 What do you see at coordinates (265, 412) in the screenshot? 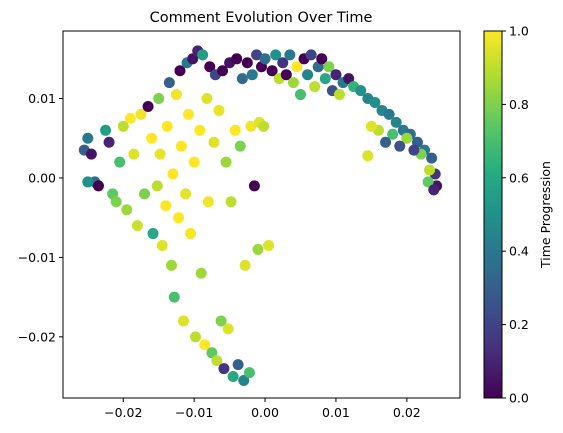
I see `x-tick-label: 0.00` at bounding box center [265, 412].